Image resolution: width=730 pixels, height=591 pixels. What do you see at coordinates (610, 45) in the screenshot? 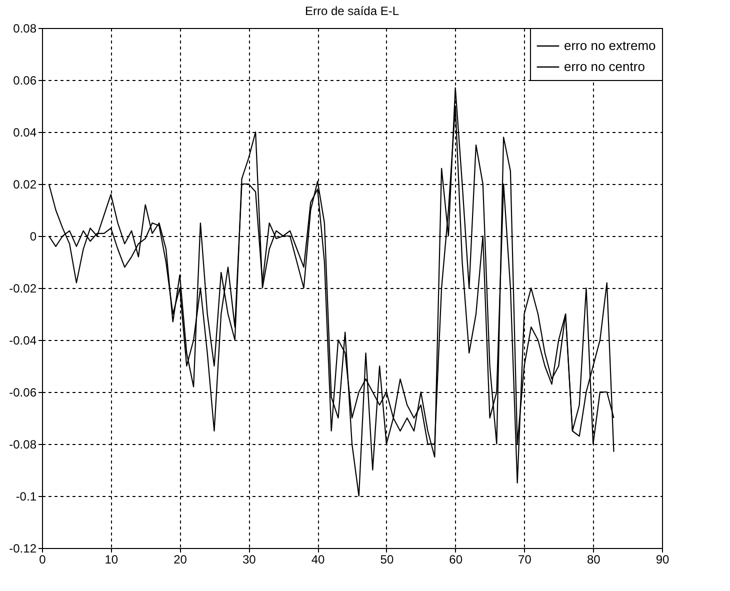
I see `legend-label: erro no extremo` at bounding box center [610, 45].